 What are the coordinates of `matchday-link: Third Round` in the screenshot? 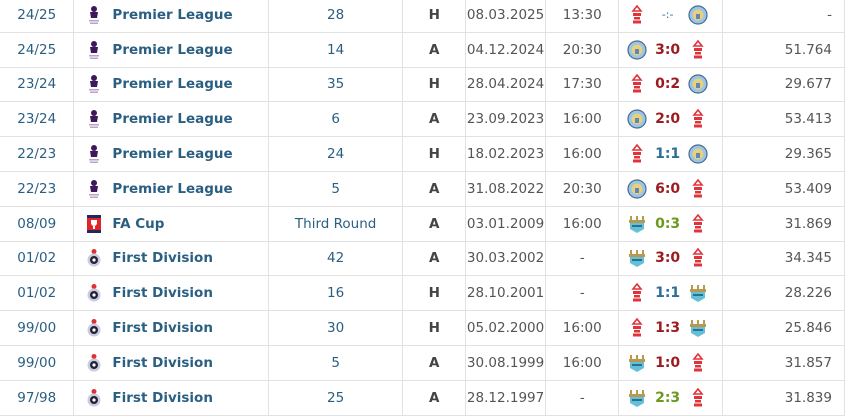 It's located at (335, 223).